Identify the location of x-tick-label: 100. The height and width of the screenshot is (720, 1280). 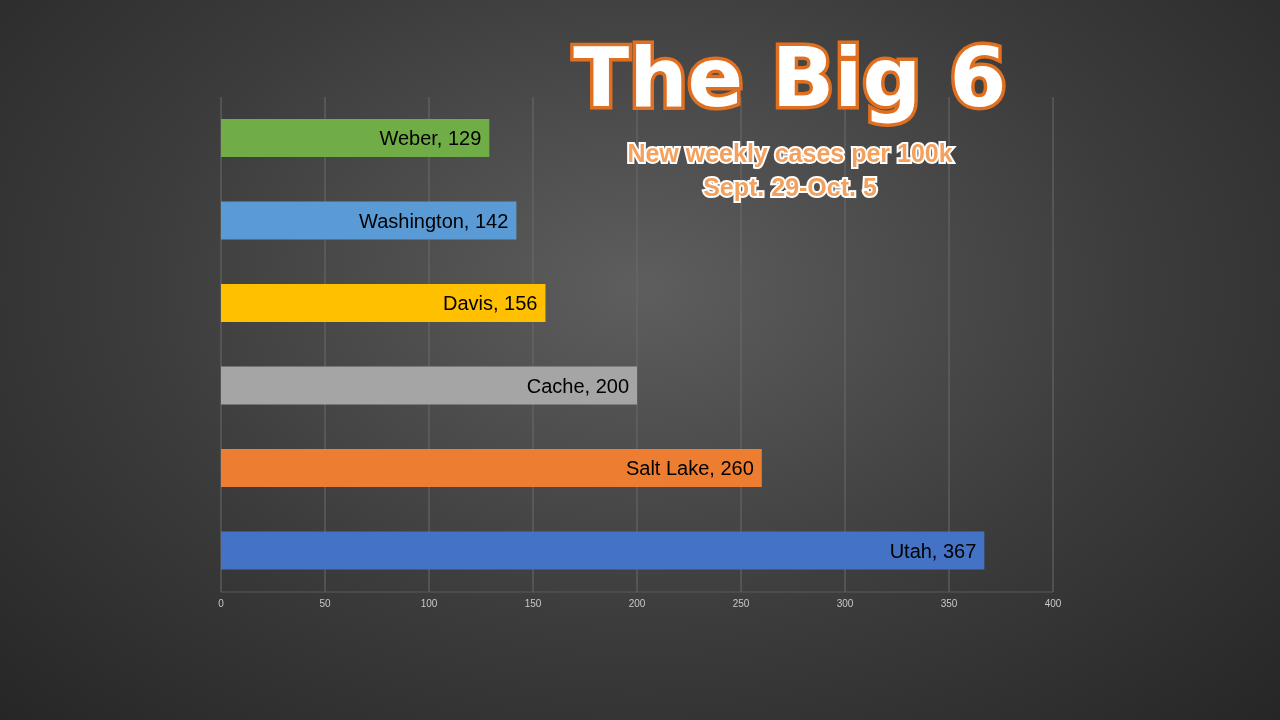
(429, 604).